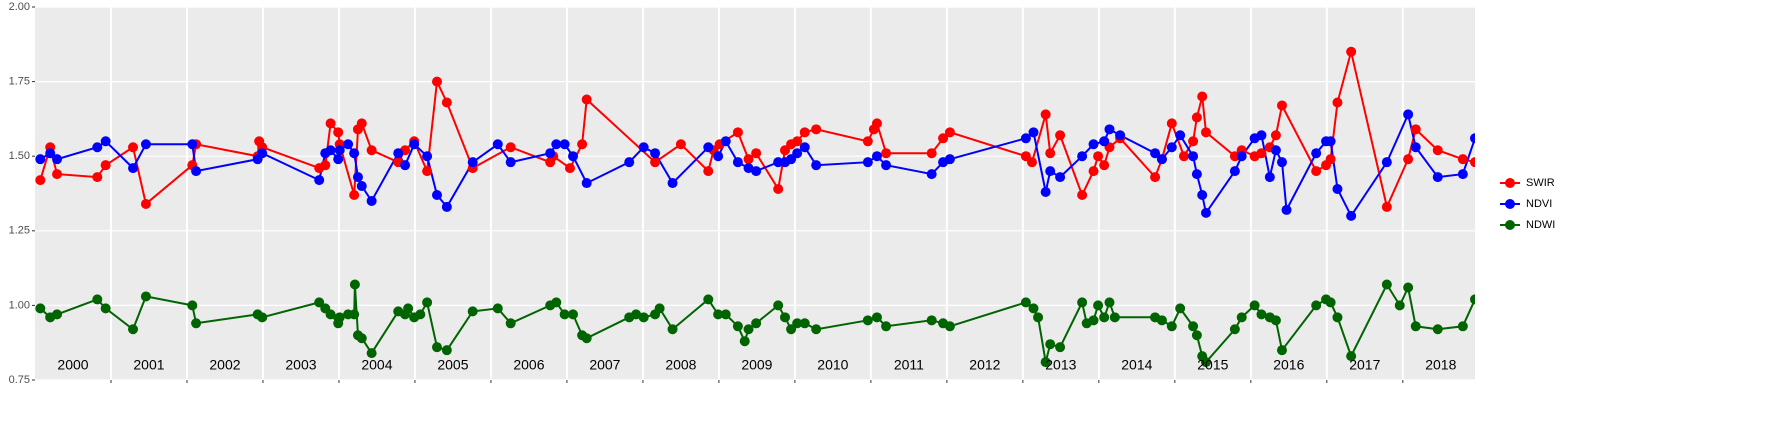  I want to click on year-label: 2018, so click(1440, 365).